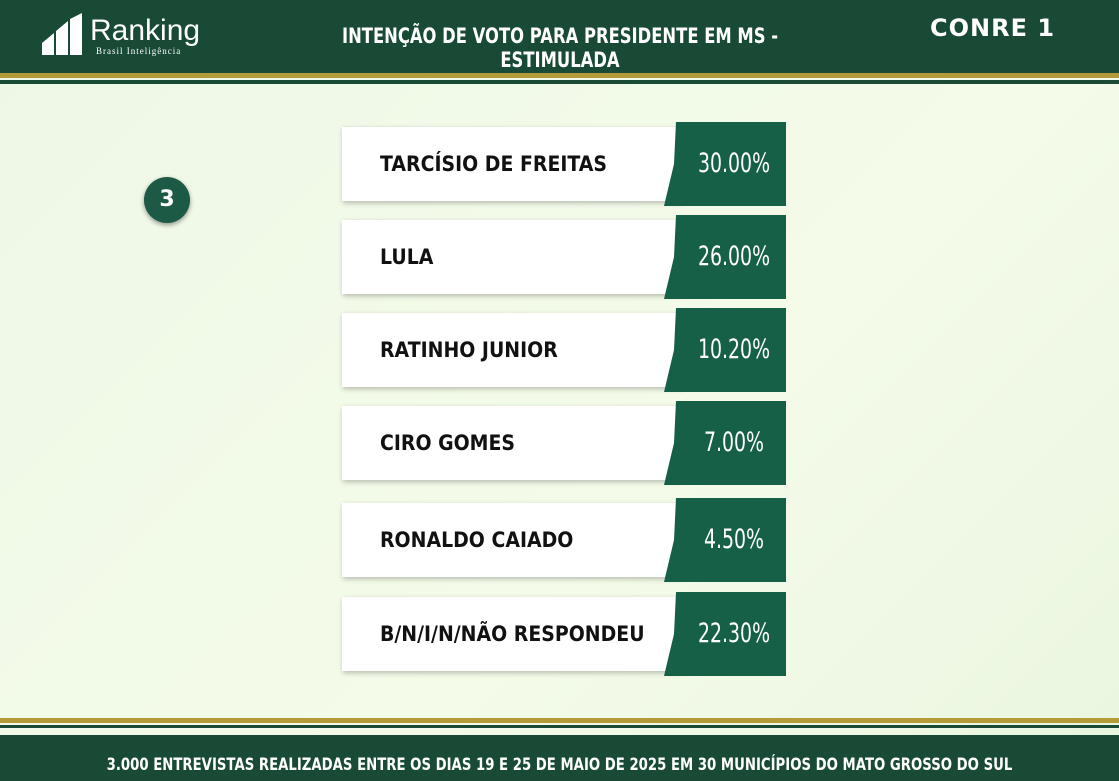  I want to click on candidate-value: 22.30%, so click(734, 633).